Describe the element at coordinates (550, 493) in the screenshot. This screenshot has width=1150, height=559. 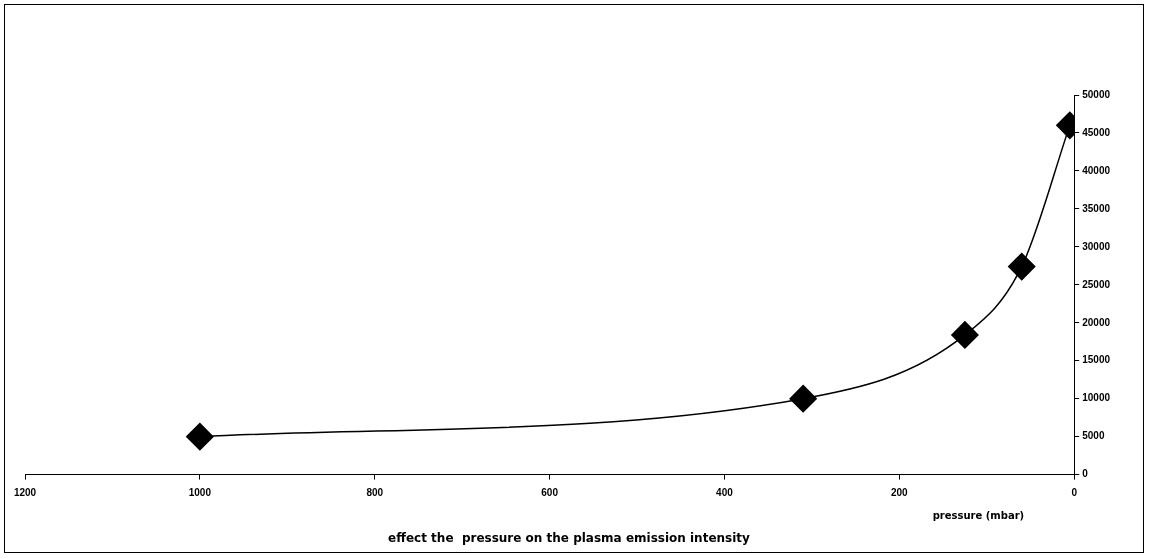
I see `x-tick-label: 600` at that location.